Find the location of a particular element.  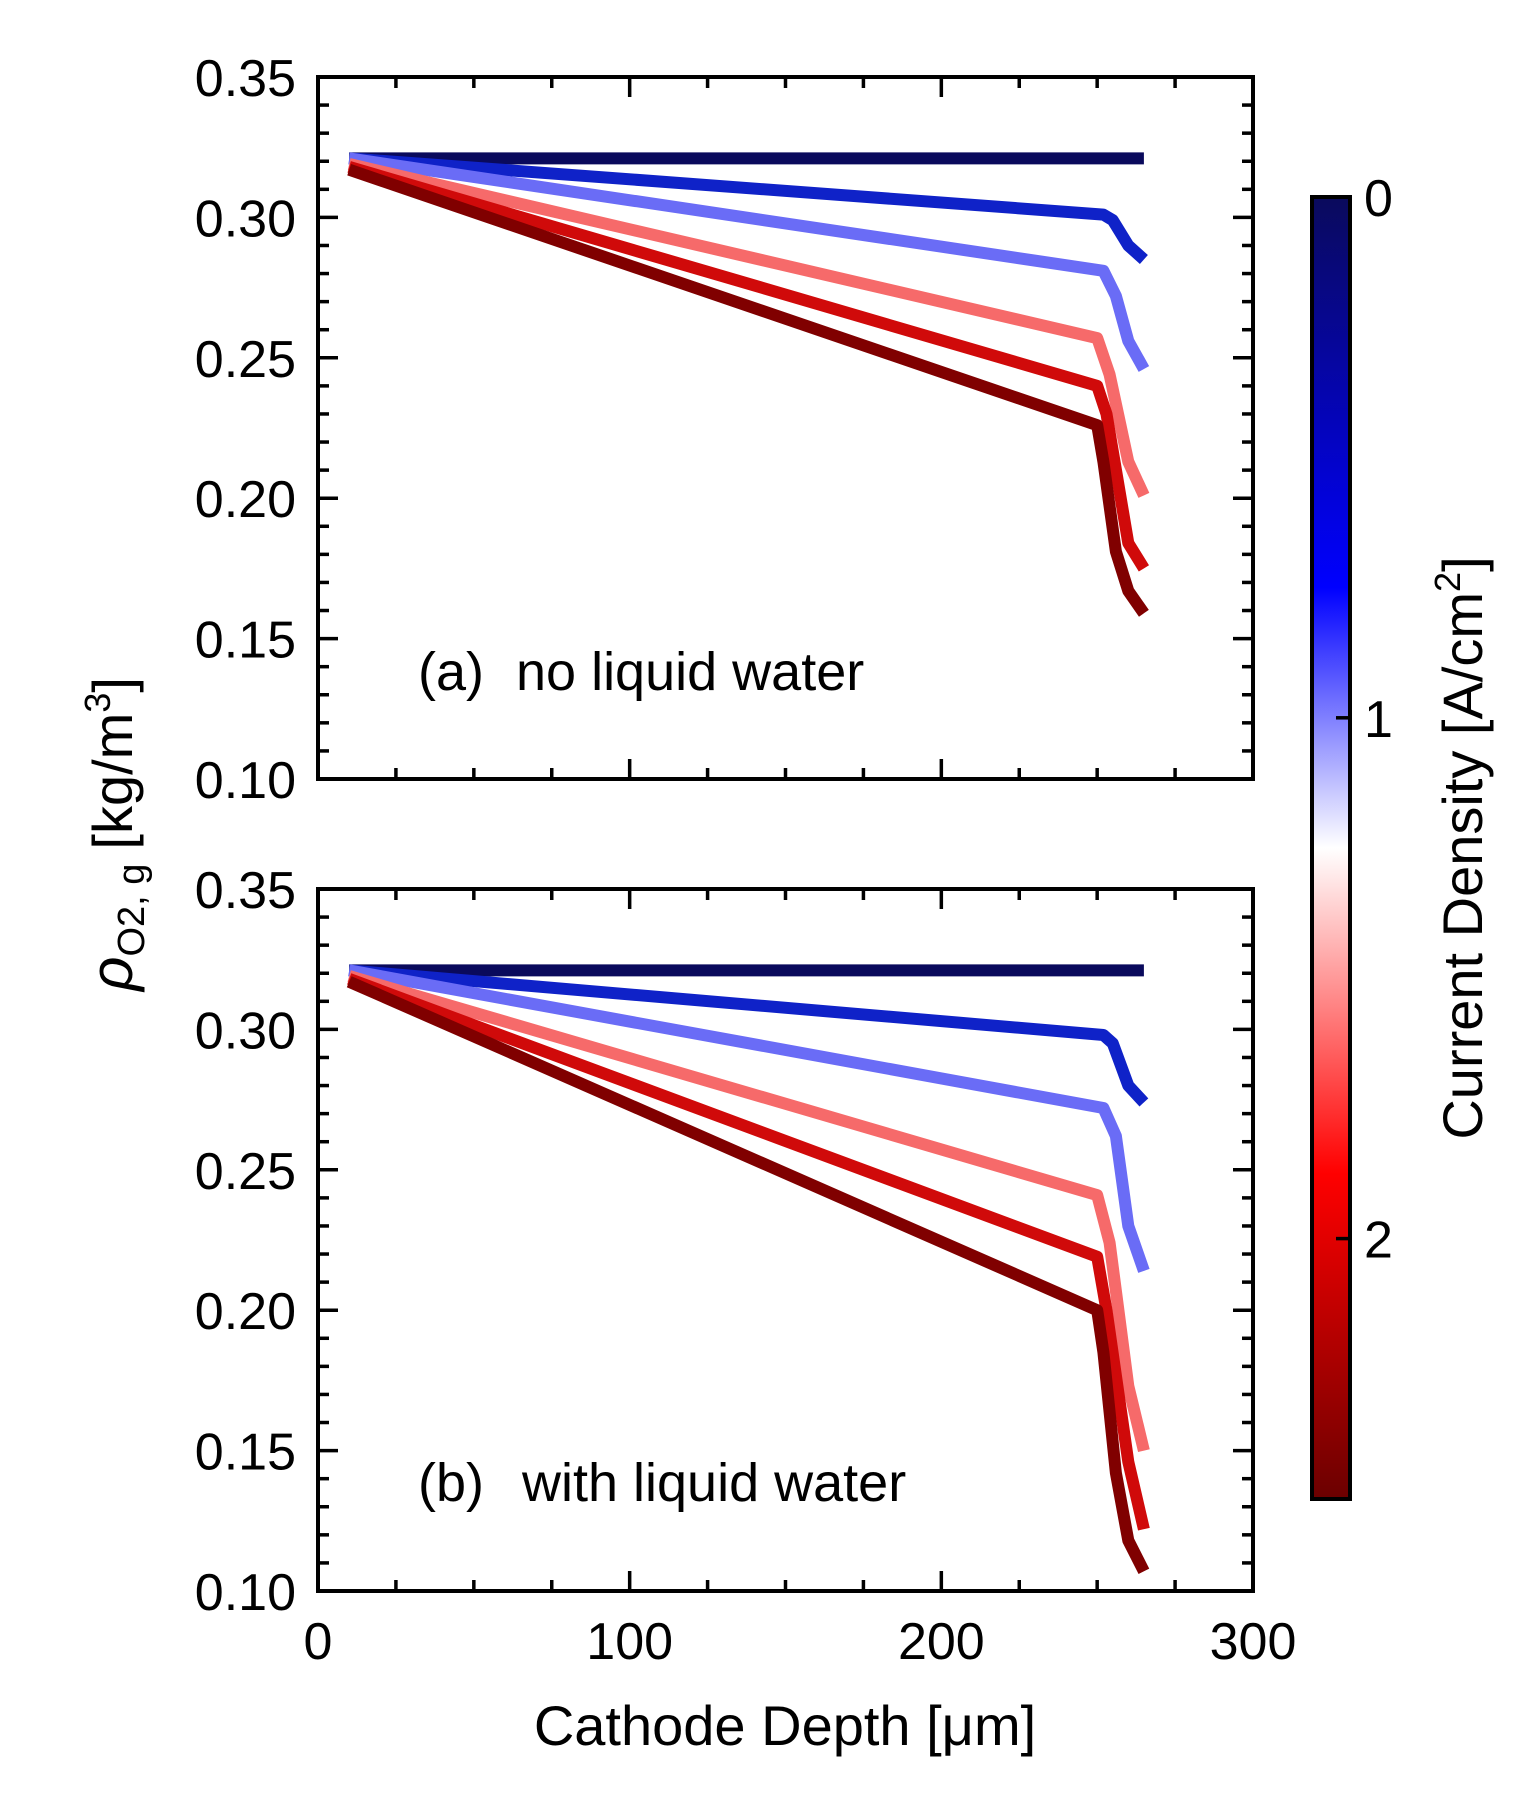

y-axis-label: ρO2, g [kg/m3] is located at coordinates (115, 835).